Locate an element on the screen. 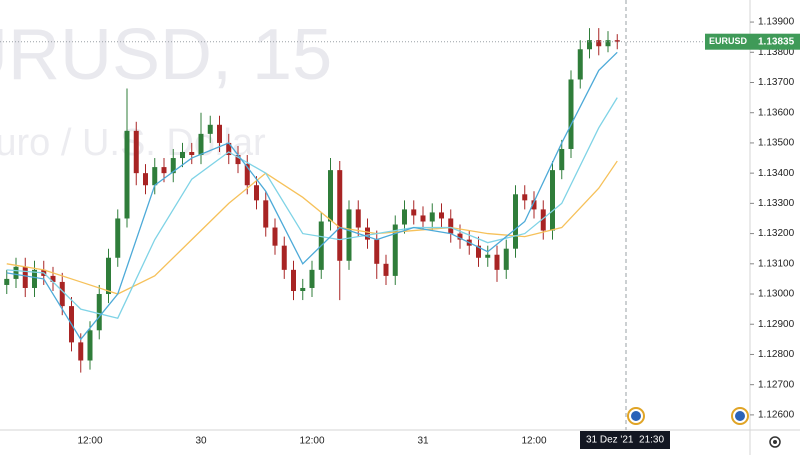  y-tick-label: 1.12900 is located at coordinates (776, 324).